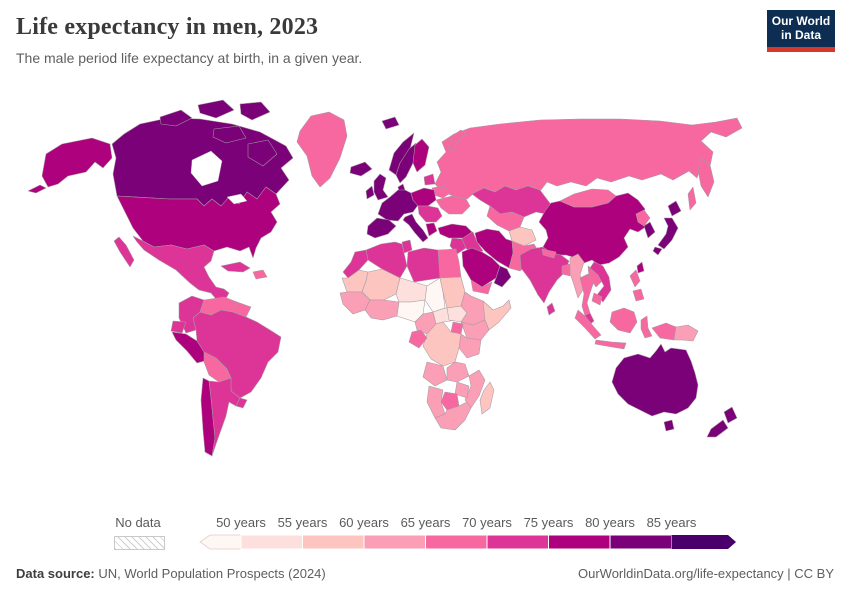  Describe the element at coordinates (640, 267) in the screenshot. I see `country-taiwan` at that location.